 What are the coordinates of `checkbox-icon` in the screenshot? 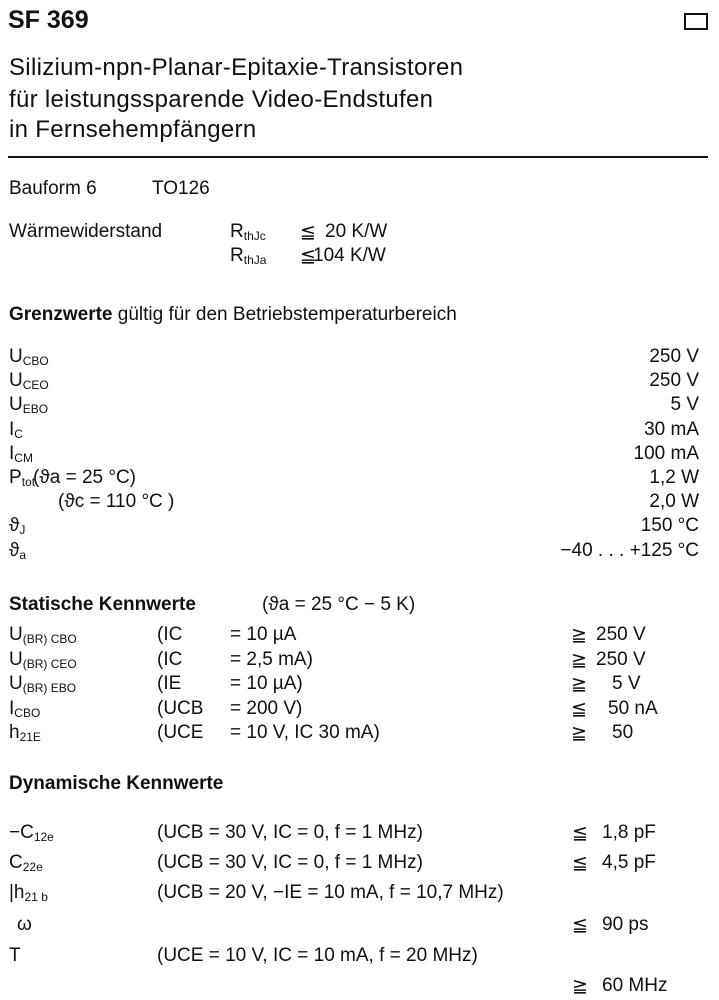 It's located at (696, 21).